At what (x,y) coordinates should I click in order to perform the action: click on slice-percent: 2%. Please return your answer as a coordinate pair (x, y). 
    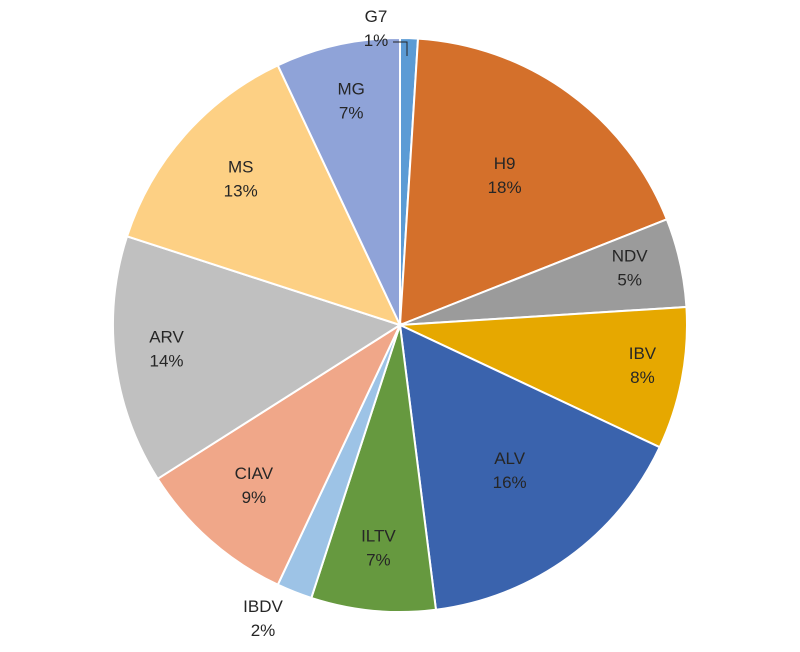
    Looking at the image, I should click on (263, 630).